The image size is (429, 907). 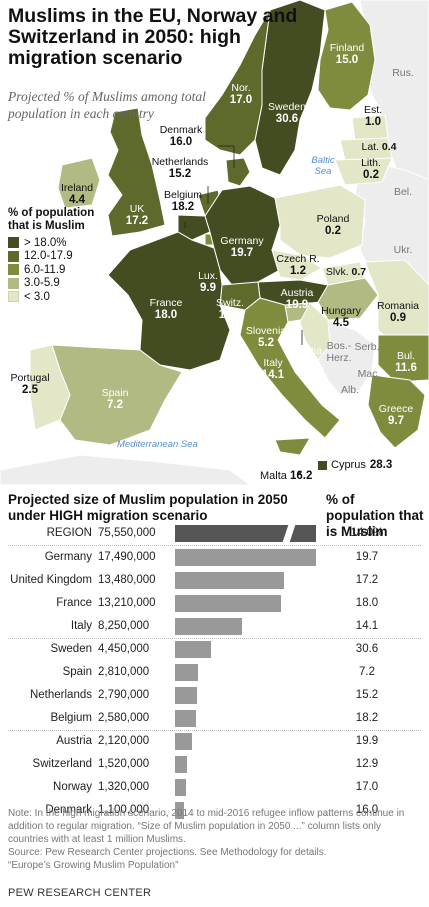 I want to click on label-estonia: Est. 1.0, so click(x=373, y=116).